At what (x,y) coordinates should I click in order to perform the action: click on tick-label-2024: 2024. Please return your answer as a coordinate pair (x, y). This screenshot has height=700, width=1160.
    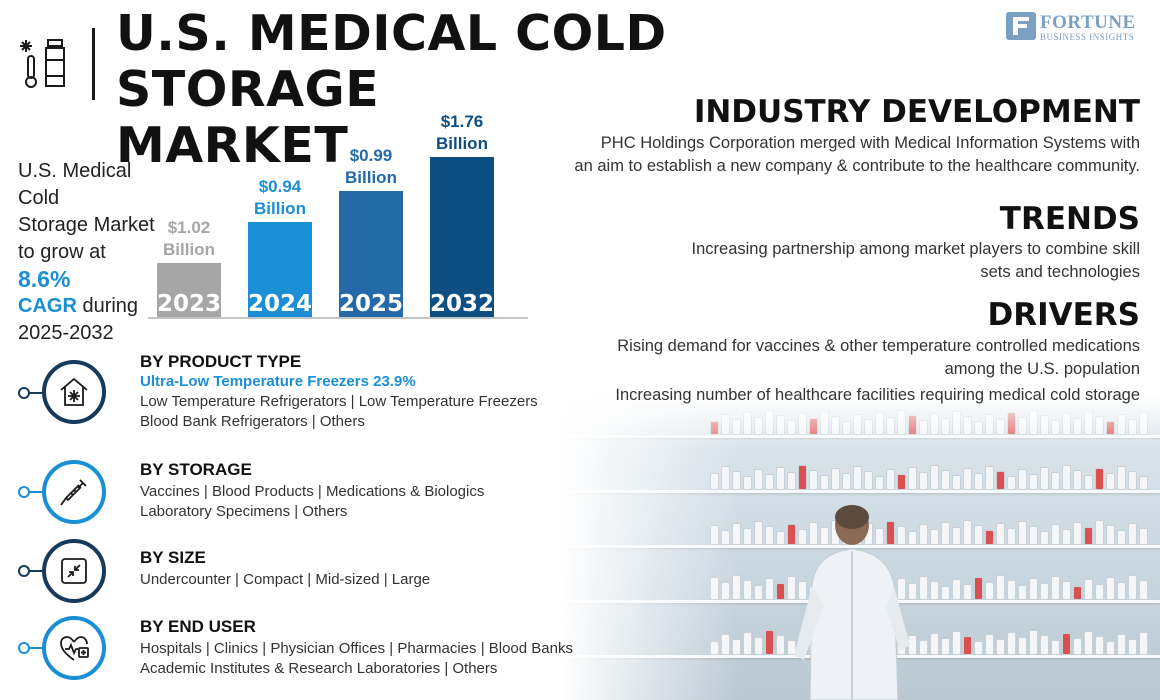
    Looking at the image, I should click on (280, 304).